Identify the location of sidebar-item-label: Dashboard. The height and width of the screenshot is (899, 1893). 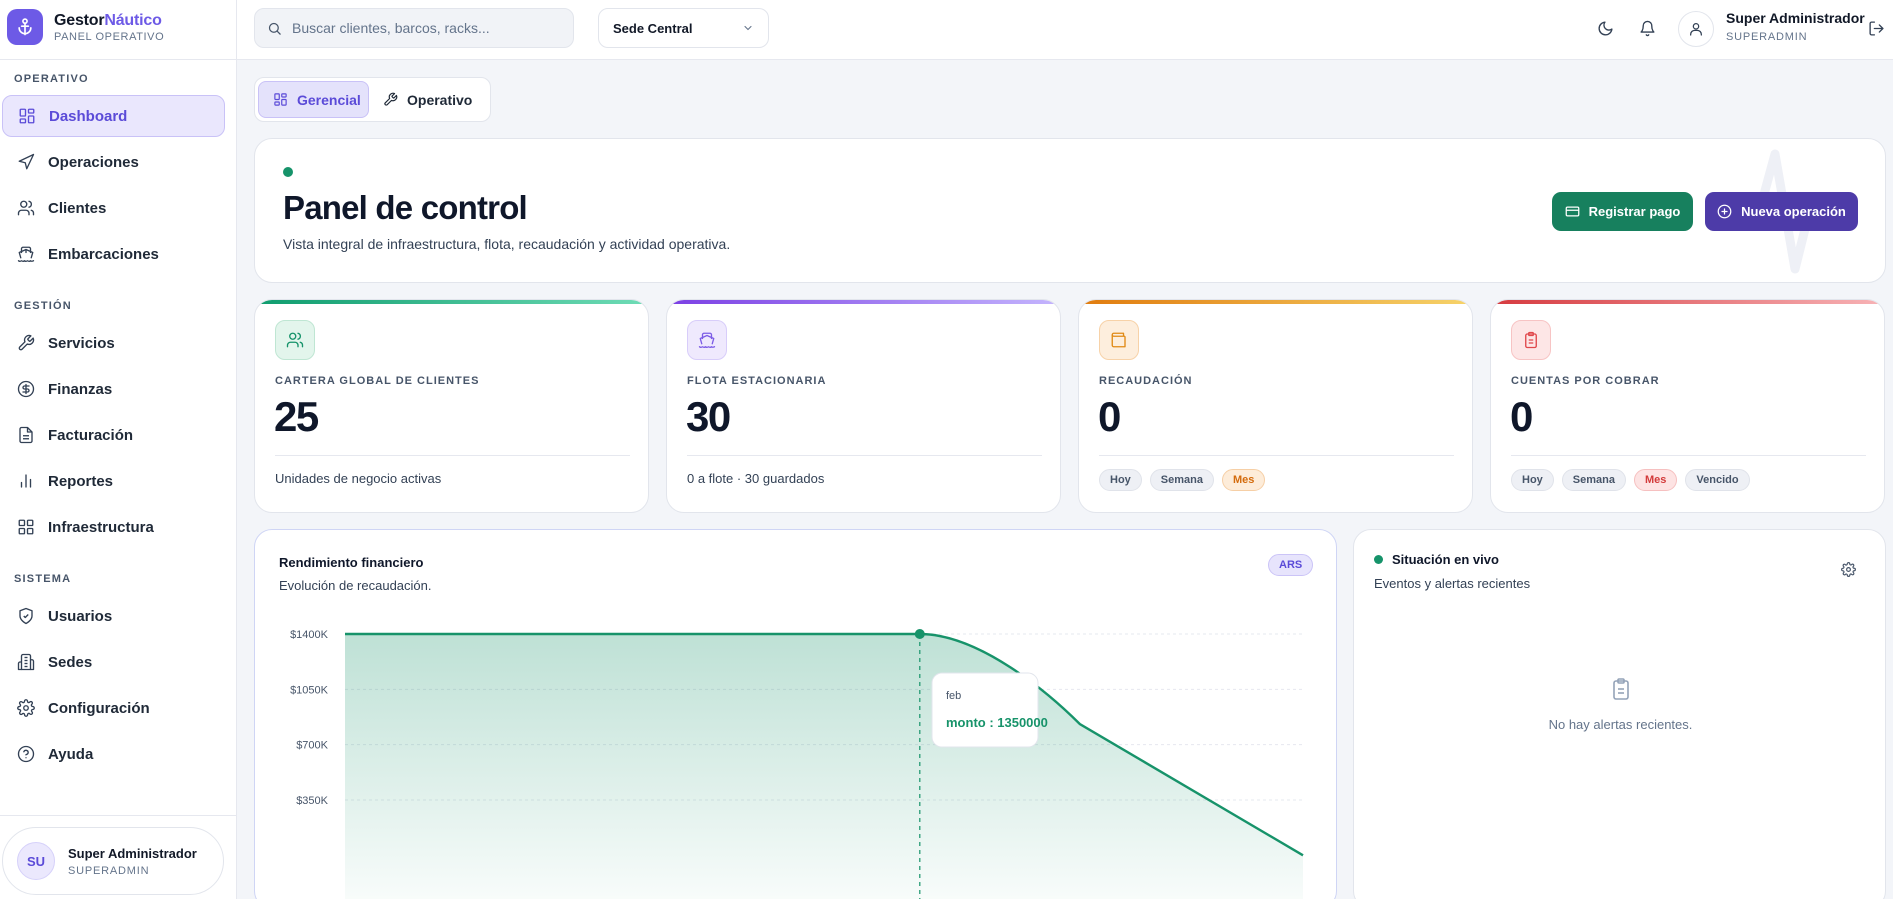
(88, 116).